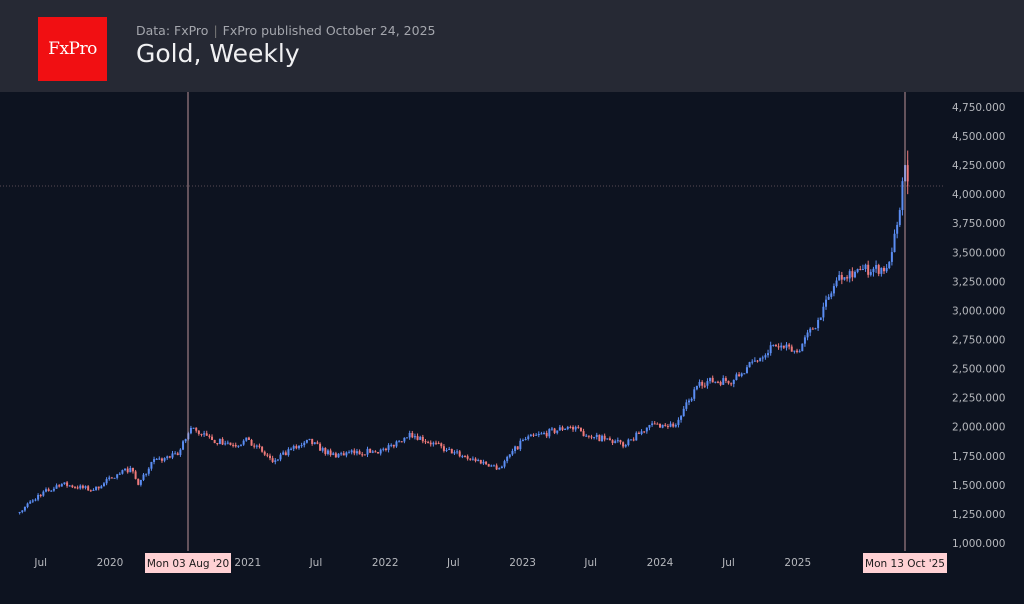 Image resolution: width=1024 pixels, height=604 pixels. I want to click on x-tick-label: 2021, so click(247, 563).